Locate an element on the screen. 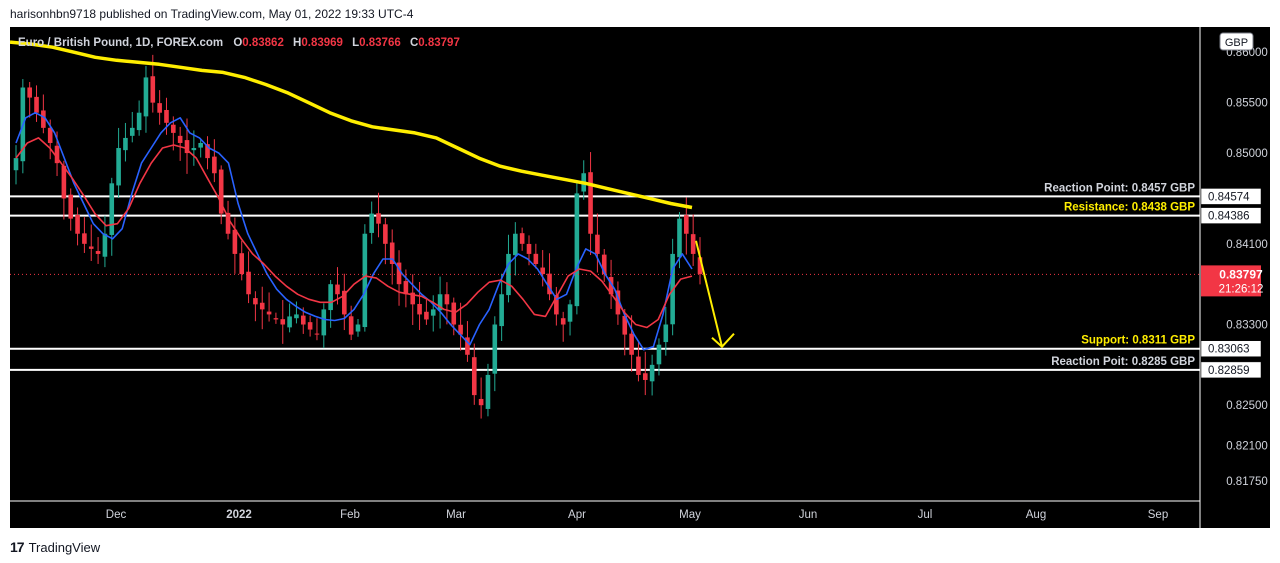 The height and width of the screenshot is (563, 1280). time-tick-label: Jul is located at coordinates (925, 515).